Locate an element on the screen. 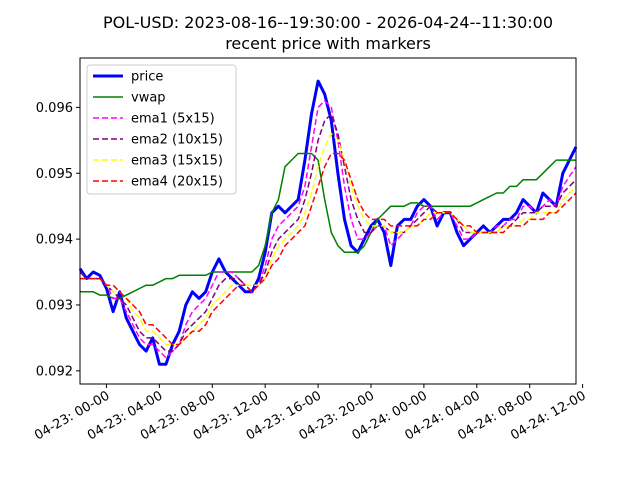  y-tick-label: 0.093 is located at coordinates (54, 305).